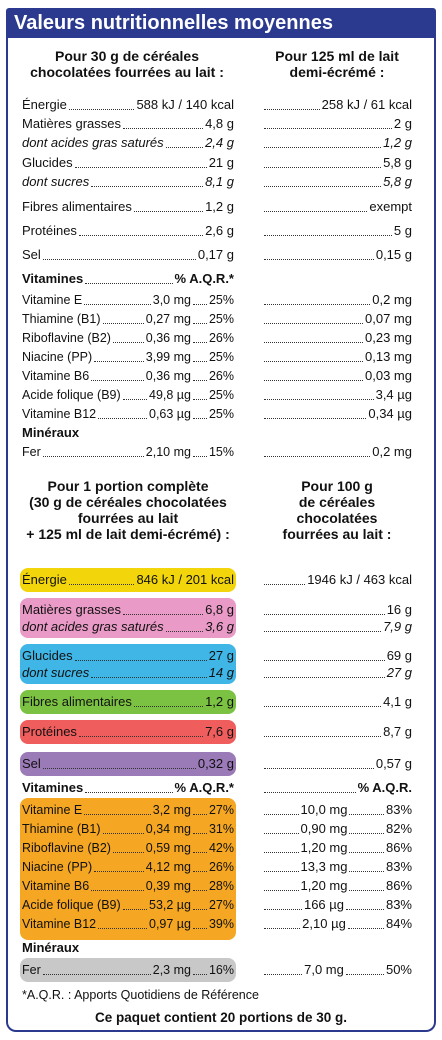 This screenshot has width=442, height=1040. What do you see at coordinates (168, 376) in the screenshot?
I see `value-vitamine-b6: 0,36 mg` at bounding box center [168, 376].